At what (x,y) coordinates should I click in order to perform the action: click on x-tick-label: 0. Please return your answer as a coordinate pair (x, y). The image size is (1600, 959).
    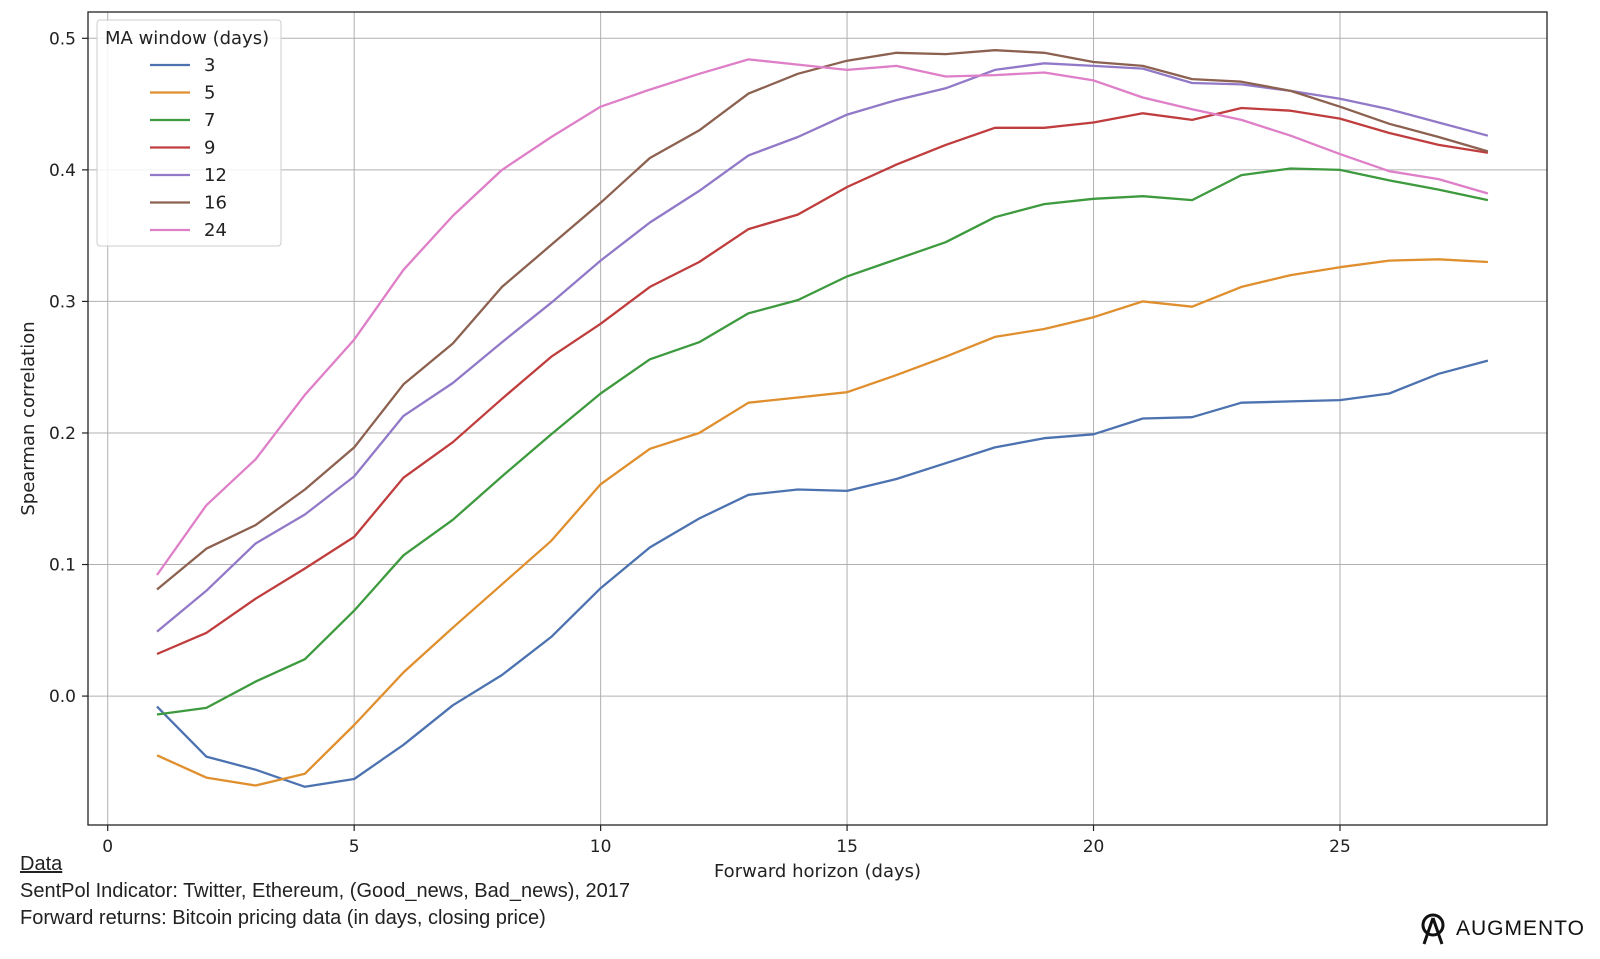
    Looking at the image, I should click on (107, 847).